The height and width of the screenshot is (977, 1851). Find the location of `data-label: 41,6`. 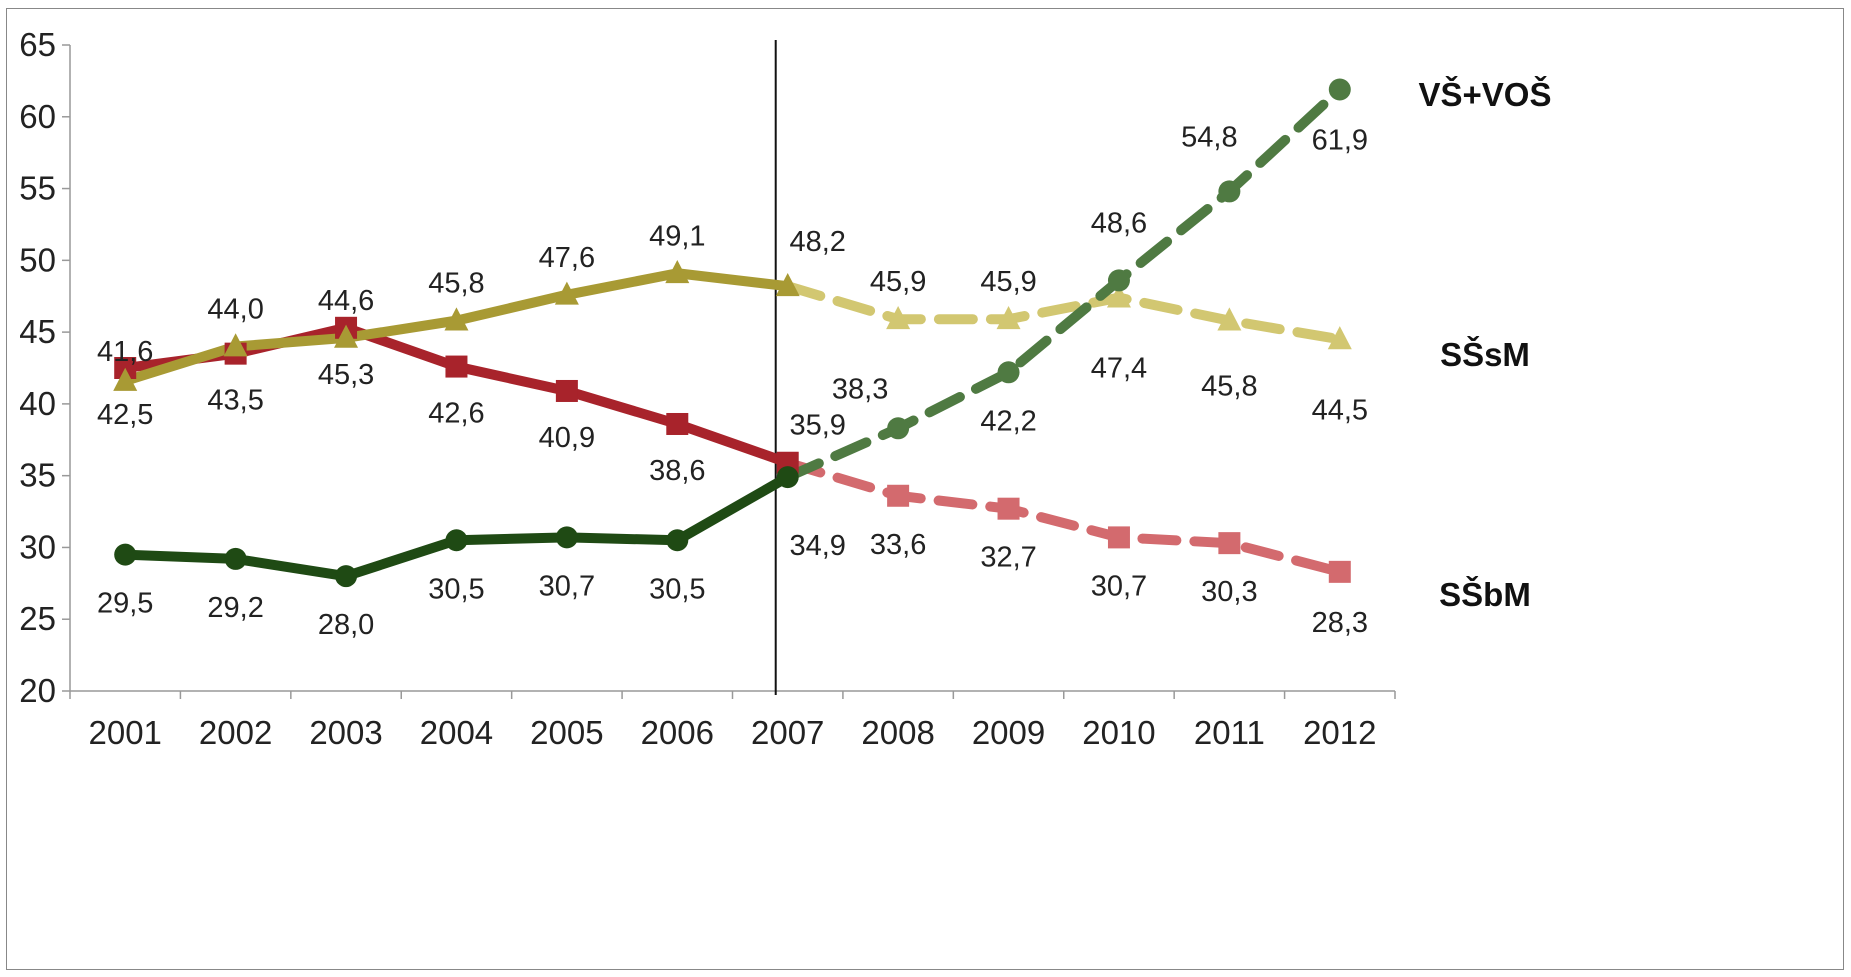

data-label: 41,6 is located at coordinates (125, 352).